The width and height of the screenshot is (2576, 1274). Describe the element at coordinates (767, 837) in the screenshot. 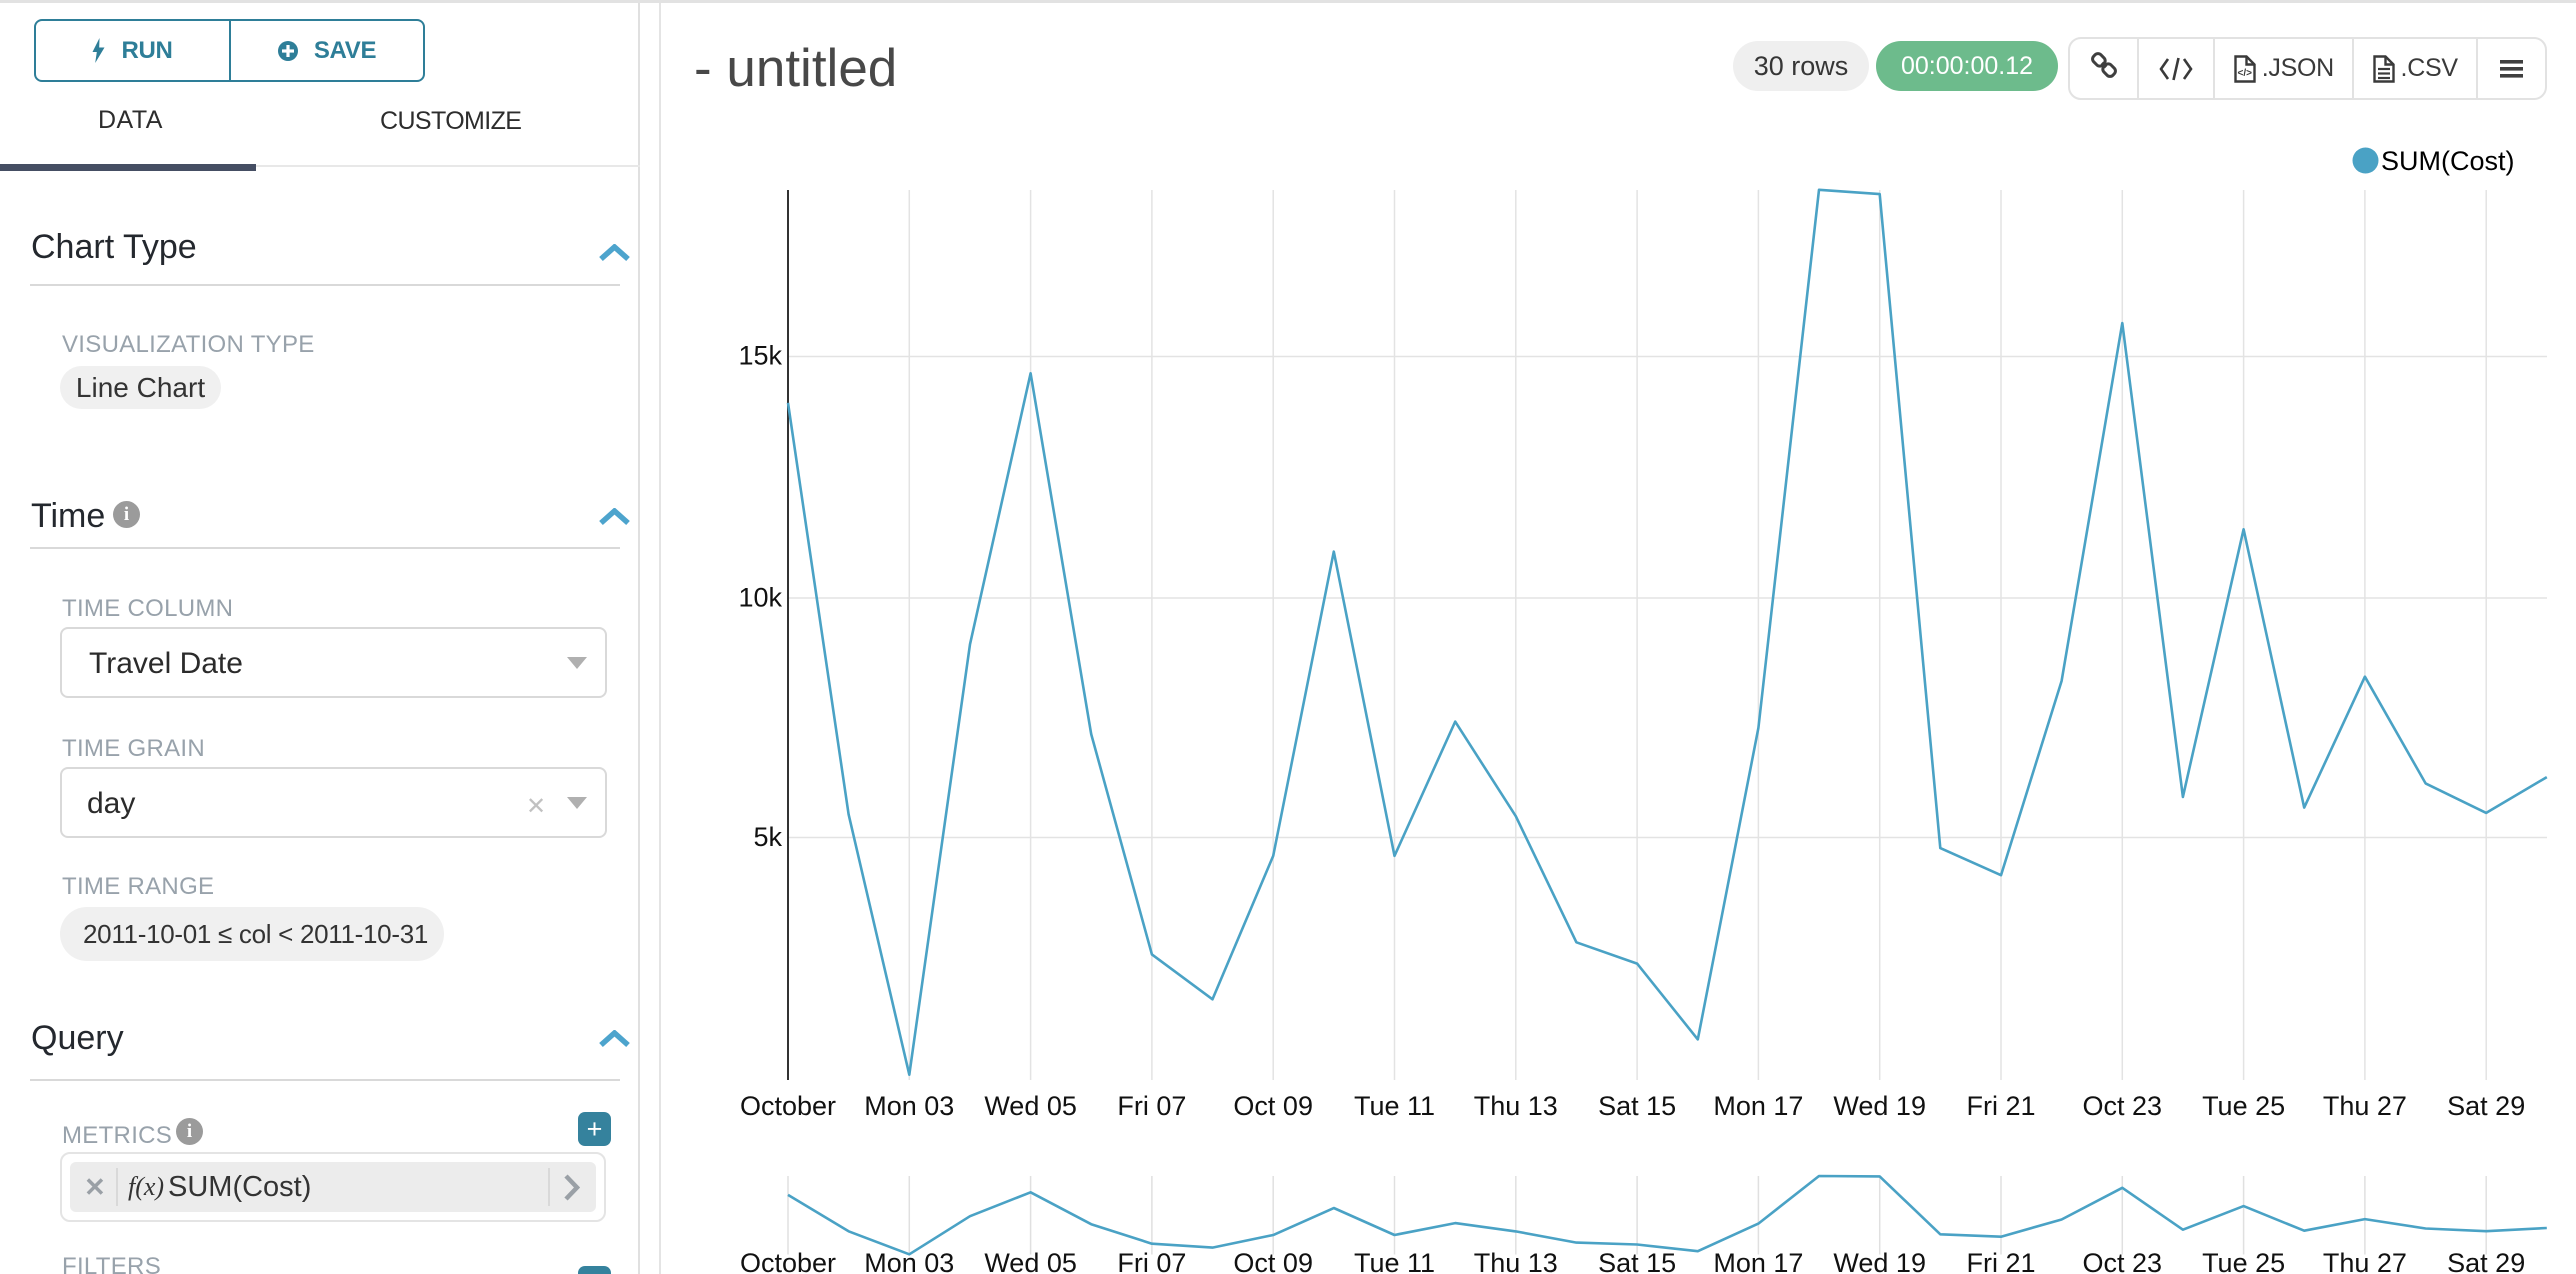

I see `svg-text: 5k` at that location.